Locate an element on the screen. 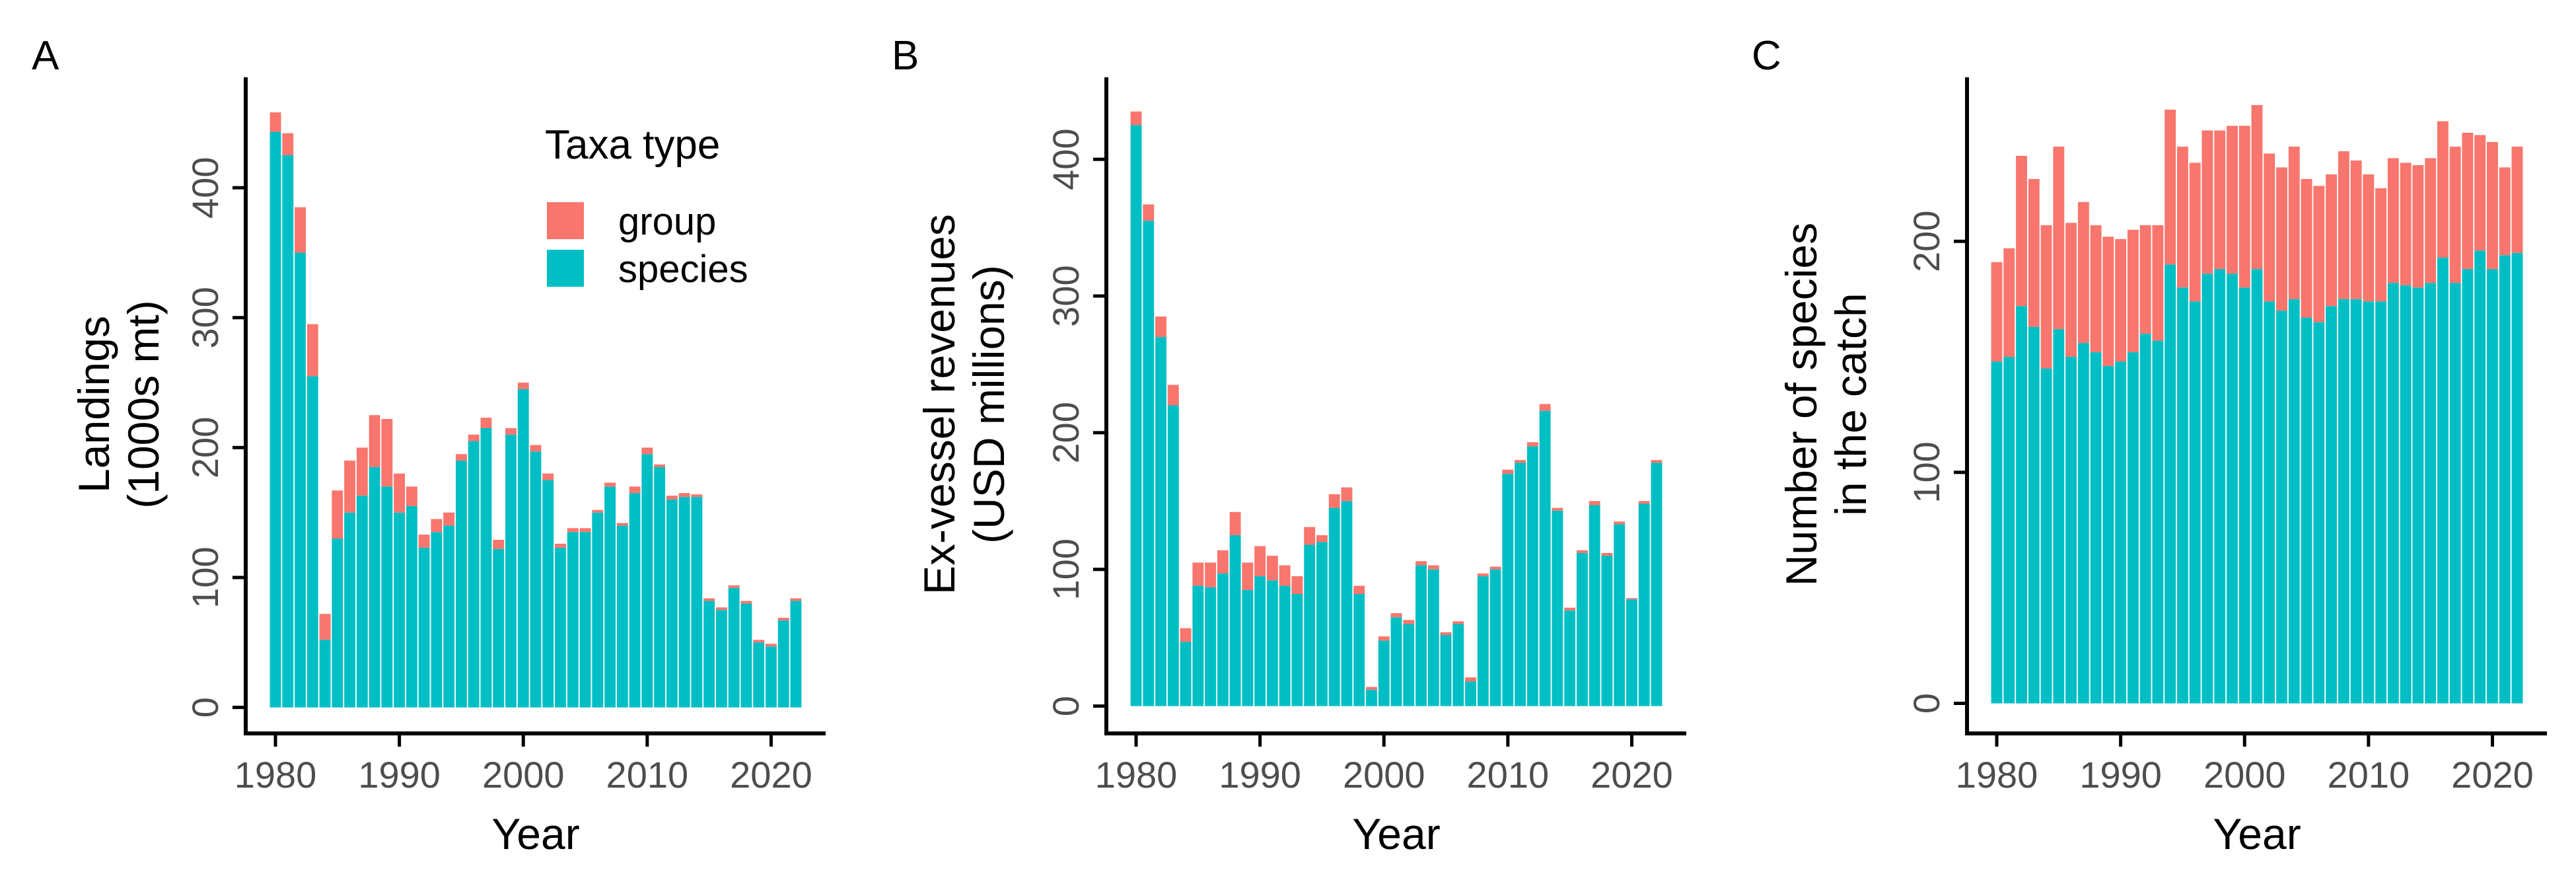 This screenshot has height=892, width=2576. x-tick-label: 2000 is located at coordinates (524, 775).